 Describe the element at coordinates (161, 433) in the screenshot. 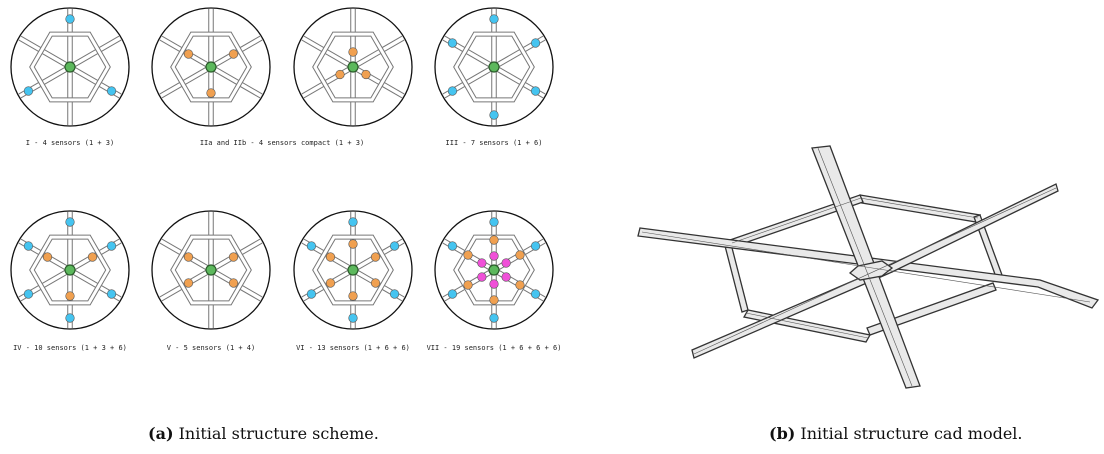

I see `caption-a-tag: (a)` at that location.